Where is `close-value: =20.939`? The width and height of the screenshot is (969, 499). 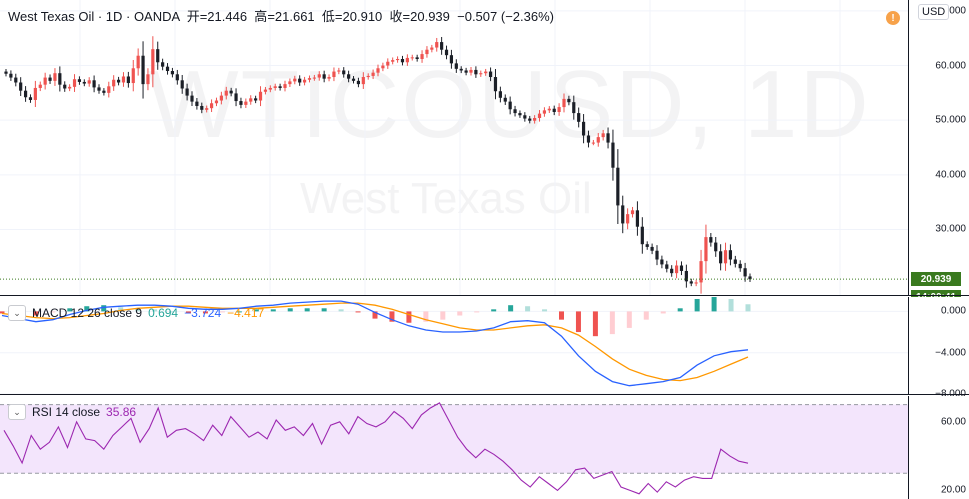
close-value: =20.939 is located at coordinates (426, 16).